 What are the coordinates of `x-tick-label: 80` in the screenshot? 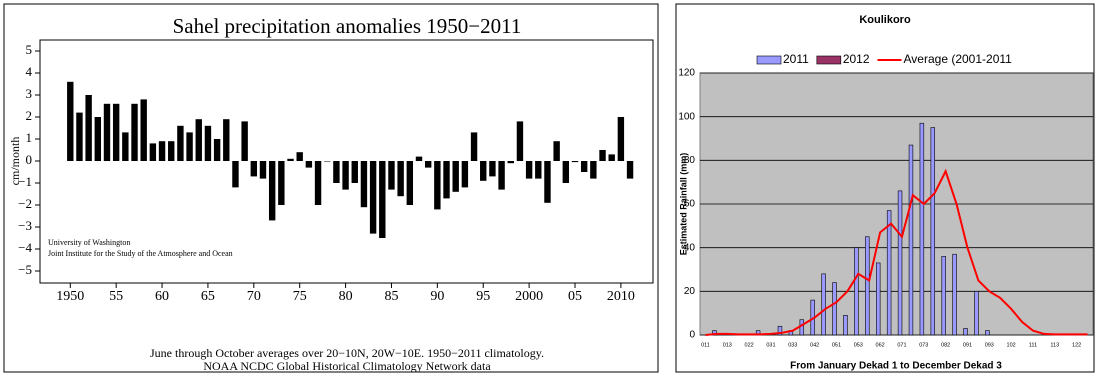 It's located at (346, 296).